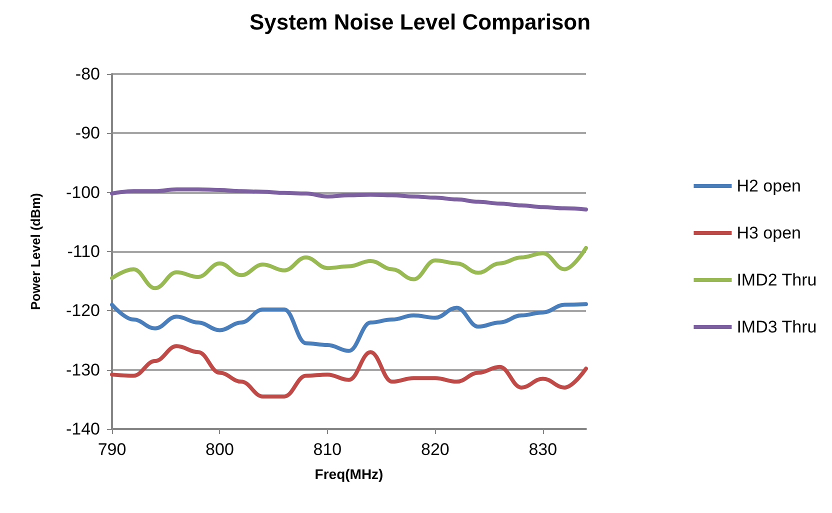 Image resolution: width=832 pixels, height=513 pixels. Describe the element at coordinates (83, 370) in the screenshot. I see `y-tick-label: -130` at that location.